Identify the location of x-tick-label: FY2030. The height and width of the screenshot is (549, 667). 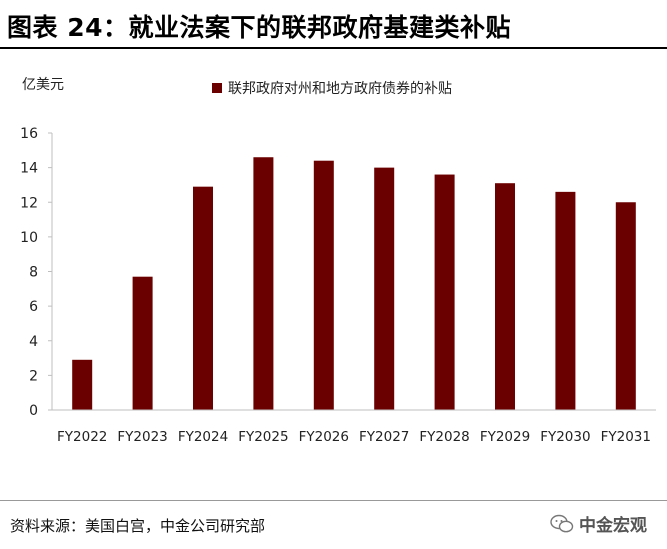
(565, 437).